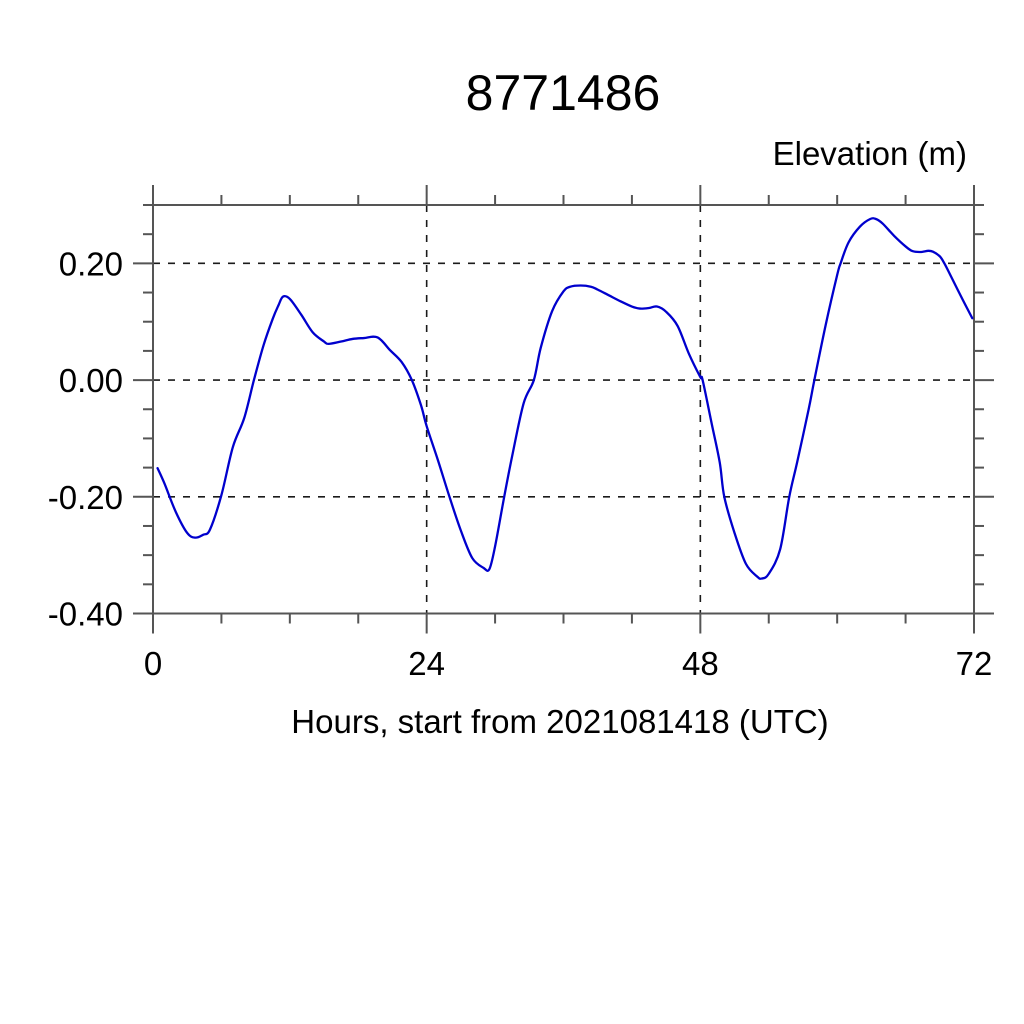  Describe the element at coordinates (153, 663) in the screenshot. I see `x-tick-label: 0` at that location.